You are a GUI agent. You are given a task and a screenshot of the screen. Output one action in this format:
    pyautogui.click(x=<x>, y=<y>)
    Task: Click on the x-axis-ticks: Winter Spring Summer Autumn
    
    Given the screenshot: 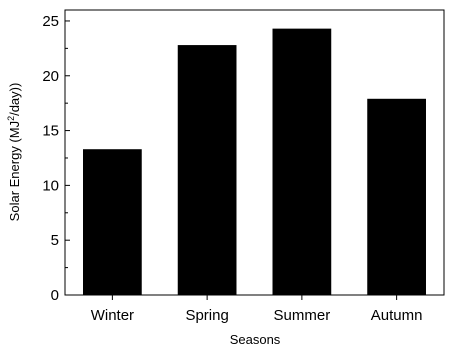 What is the action you would take?
    pyautogui.click(x=257, y=309)
    